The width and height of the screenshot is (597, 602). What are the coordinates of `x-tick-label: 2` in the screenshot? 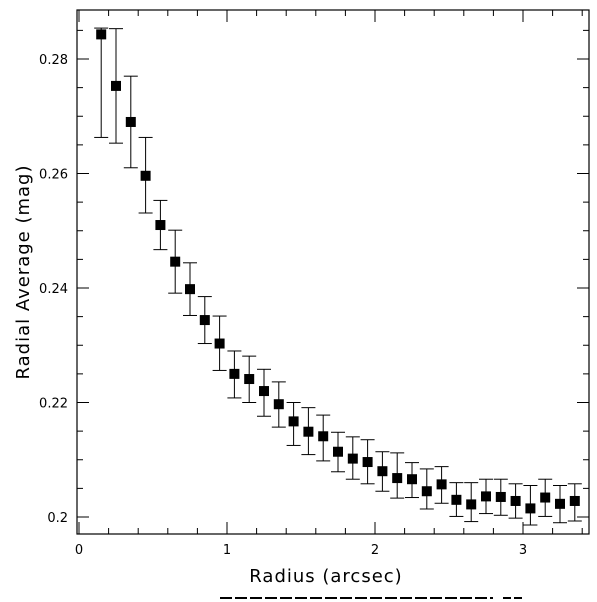 It's located at (375, 550).